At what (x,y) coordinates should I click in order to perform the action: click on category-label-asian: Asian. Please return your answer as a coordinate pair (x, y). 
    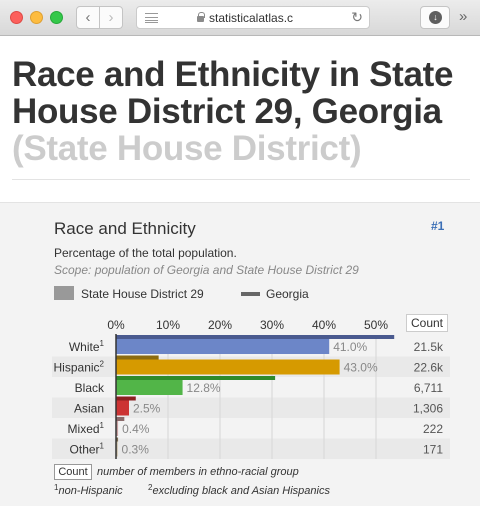
    Looking at the image, I should click on (89, 409).